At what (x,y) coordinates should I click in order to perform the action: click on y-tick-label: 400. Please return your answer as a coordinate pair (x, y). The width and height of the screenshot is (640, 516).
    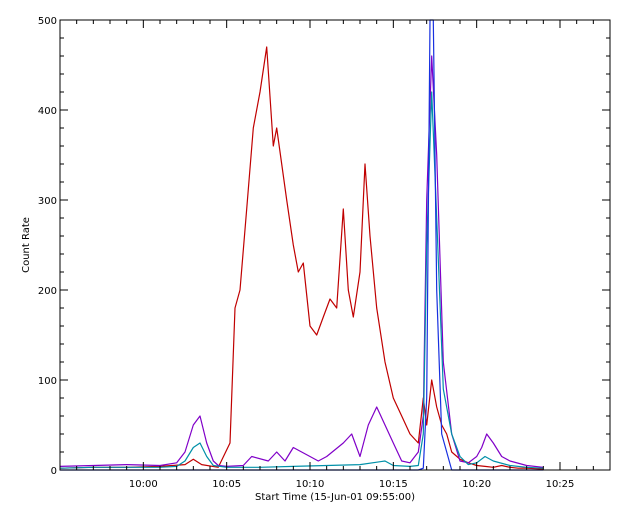
    Looking at the image, I should click on (47, 111).